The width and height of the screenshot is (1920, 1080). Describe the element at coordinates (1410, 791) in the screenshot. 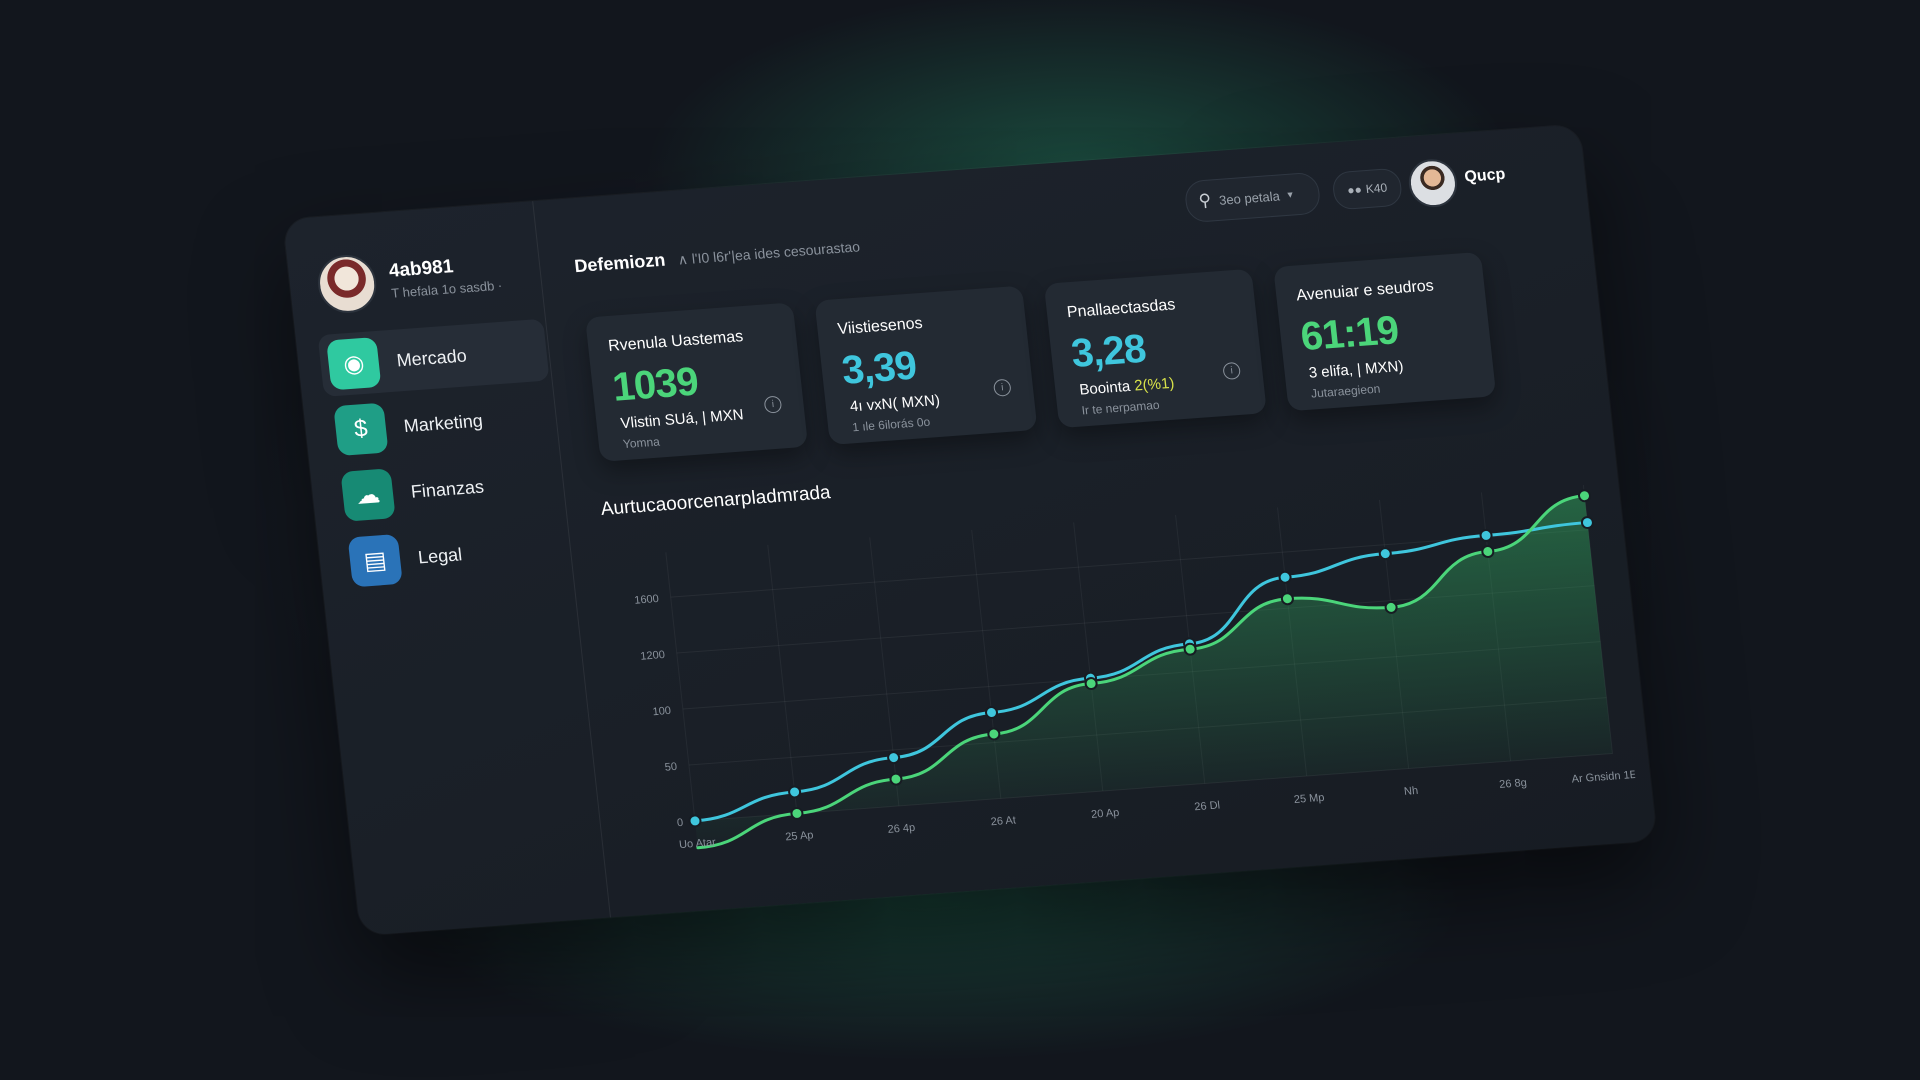

I see `x-tick-label: Nh` at that location.